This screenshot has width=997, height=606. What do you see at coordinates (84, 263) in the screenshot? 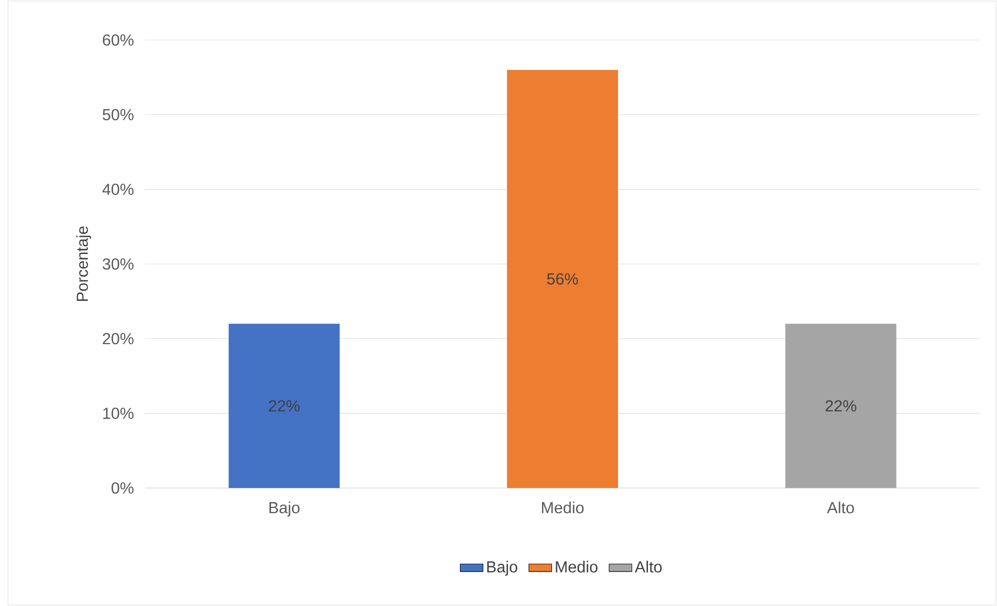
I see `y-axis-title: Porcentaje` at bounding box center [84, 263].